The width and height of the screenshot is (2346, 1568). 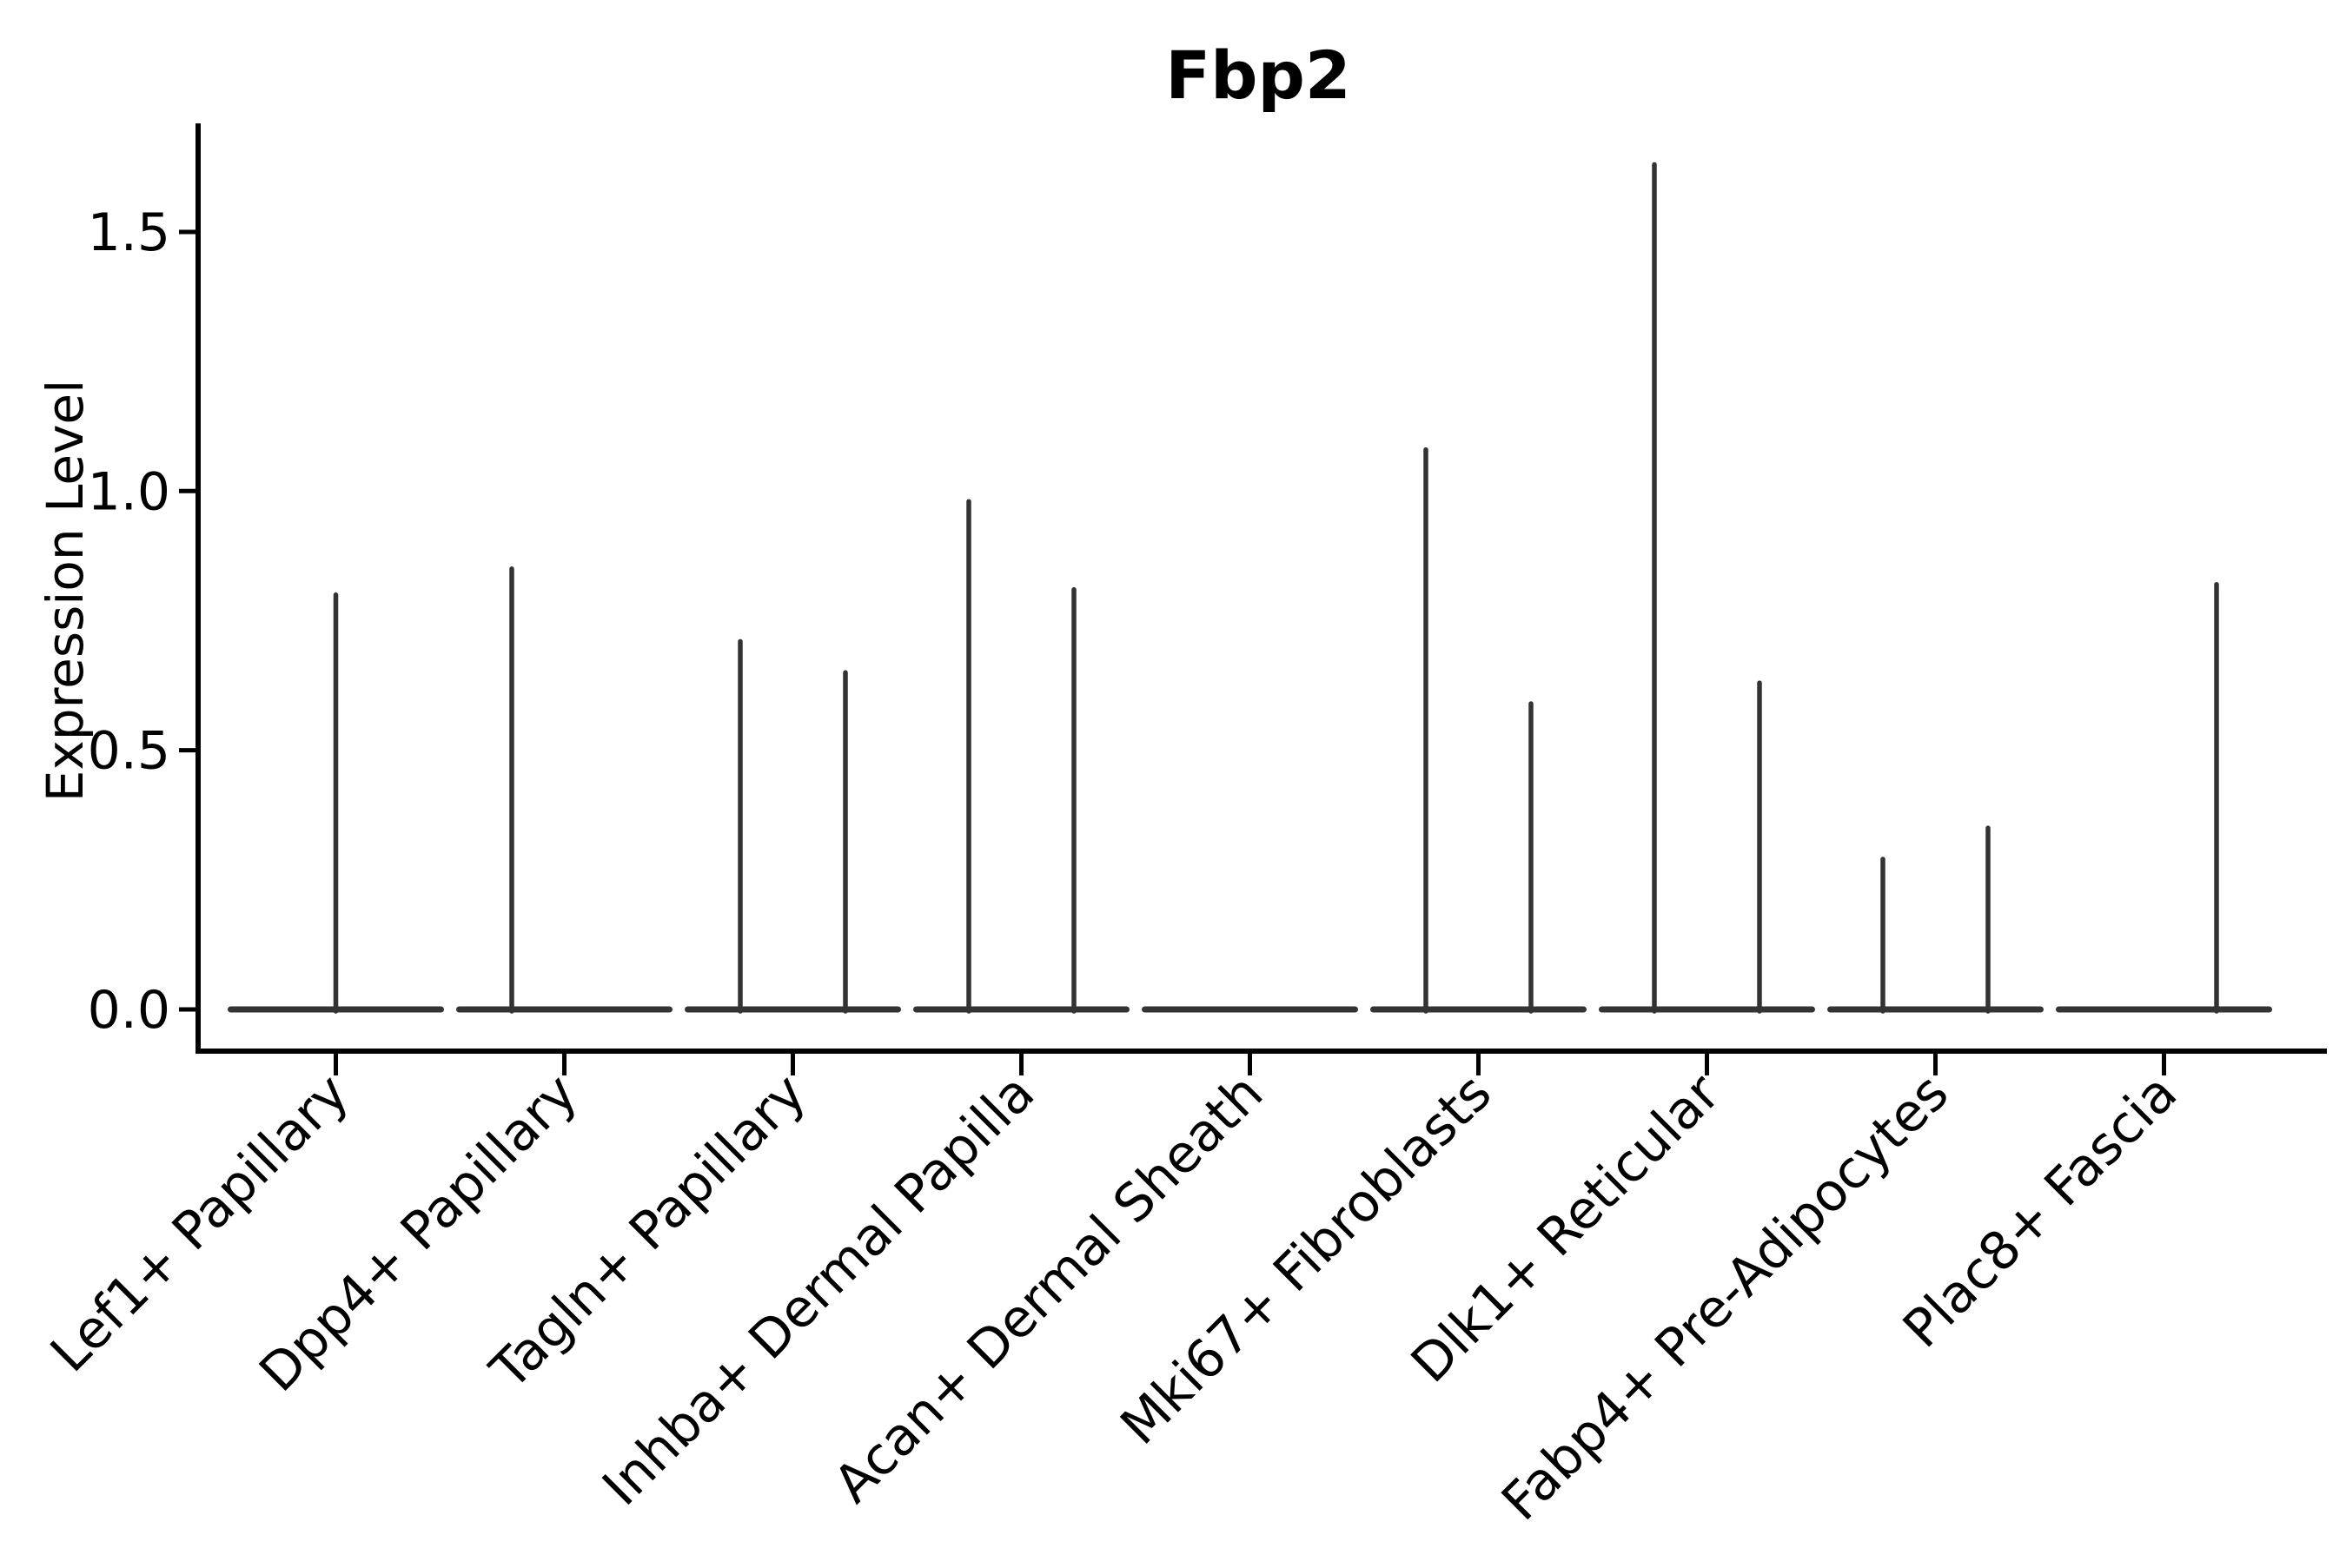 I want to click on y-tick-label: 1.0, so click(x=129, y=491).